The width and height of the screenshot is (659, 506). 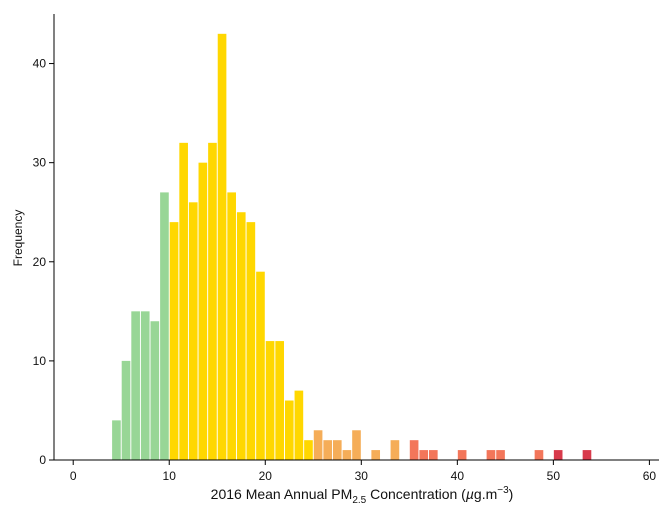 I want to click on x-ticks: 0 10 20 30 40 50 60, so click(x=363, y=471).